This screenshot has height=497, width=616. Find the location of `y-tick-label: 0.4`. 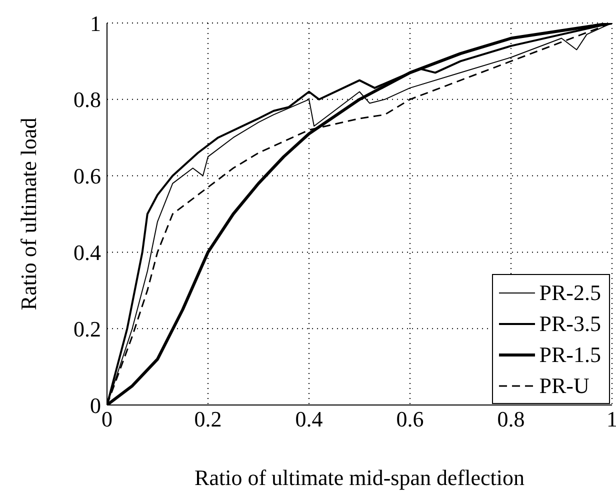

y-tick-label: 0.4 is located at coordinates (87, 253).